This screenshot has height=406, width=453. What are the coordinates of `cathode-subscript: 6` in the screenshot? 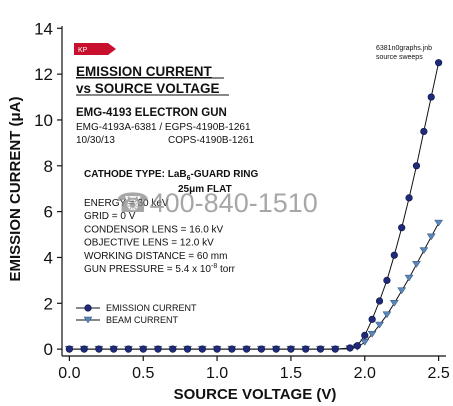 It's located at (189, 178).